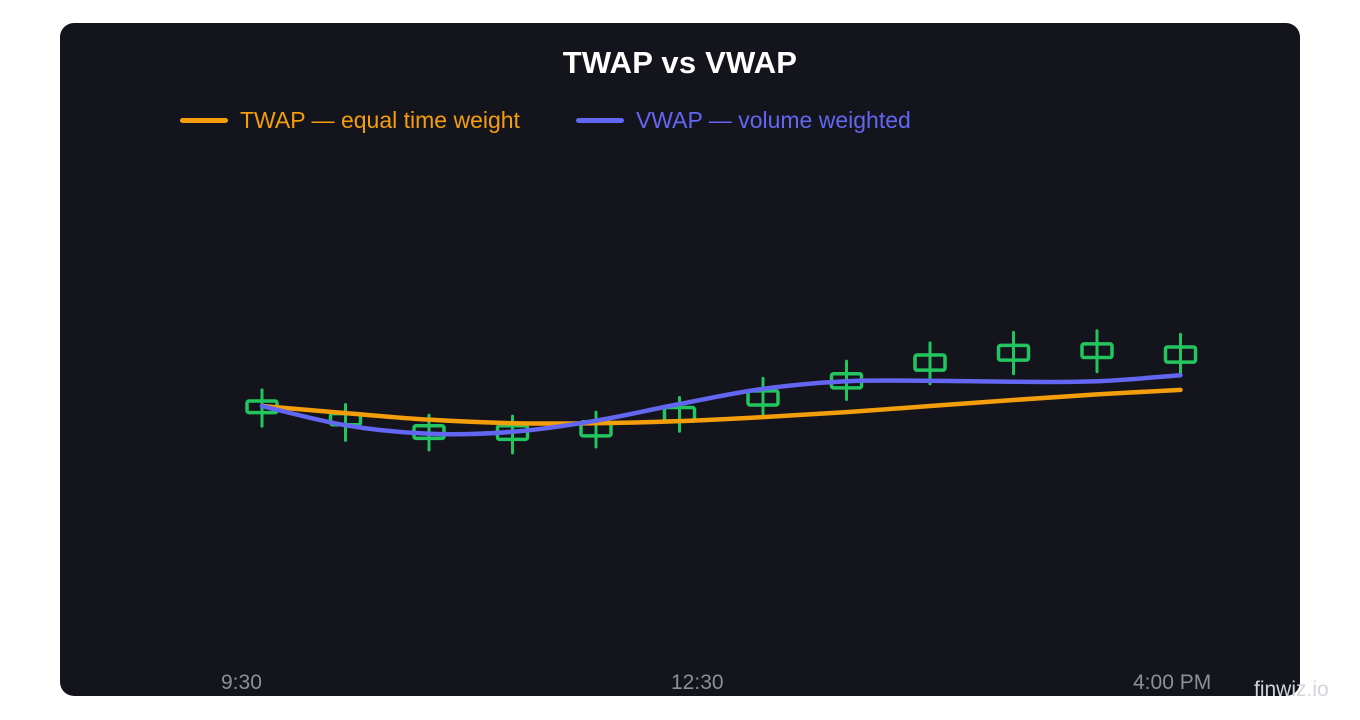 The image size is (1360, 720). Describe the element at coordinates (1172, 682) in the screenshot. I see `x-tick-label-close: 4:00 PM` at that location.